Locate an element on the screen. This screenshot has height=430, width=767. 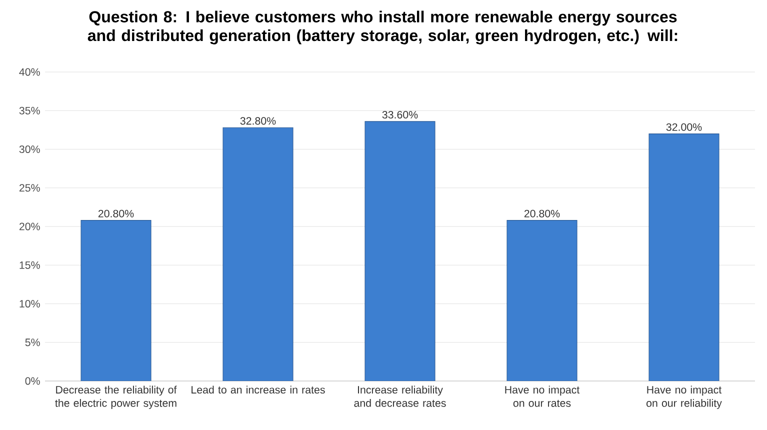
y-tick-label: 35% is located at coordinates (29, 110).